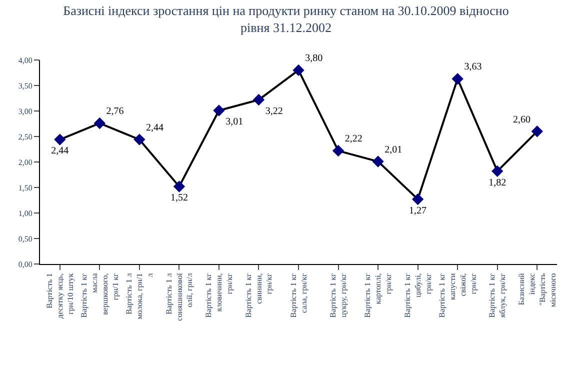 This screenshot has height=374, width=572. I want to click on text: 1,82, so click(497, 182).